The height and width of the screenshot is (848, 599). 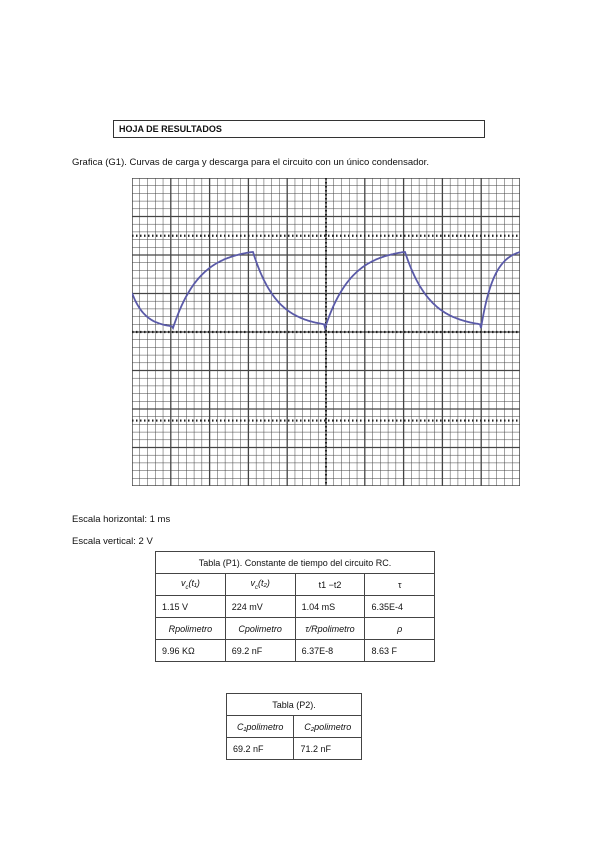 I want to click on table-p1-header-vc1: vc(t₁), so click(x=190, y=584).